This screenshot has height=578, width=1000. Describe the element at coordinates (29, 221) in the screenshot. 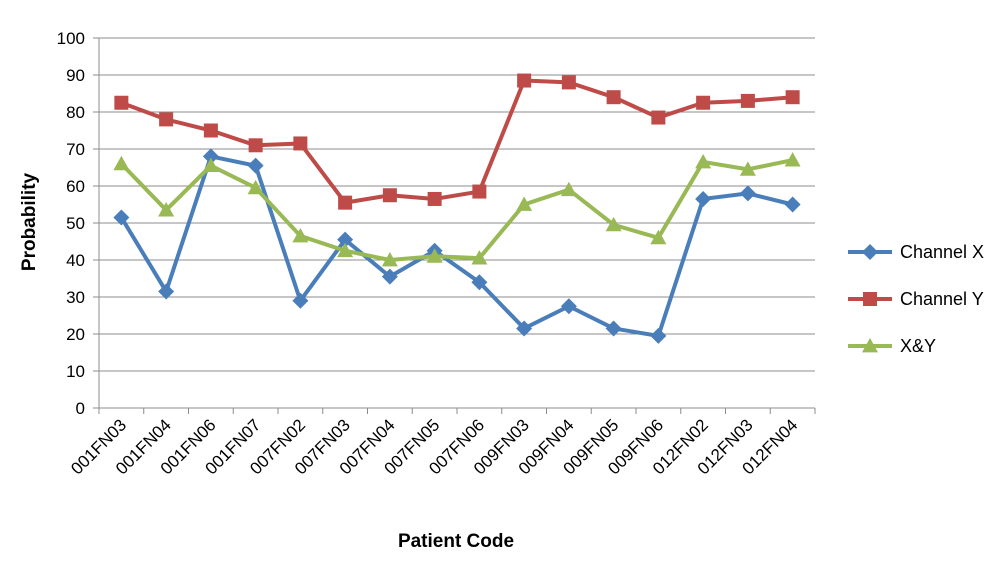

I see `y-axis-title: Probability` at that location.